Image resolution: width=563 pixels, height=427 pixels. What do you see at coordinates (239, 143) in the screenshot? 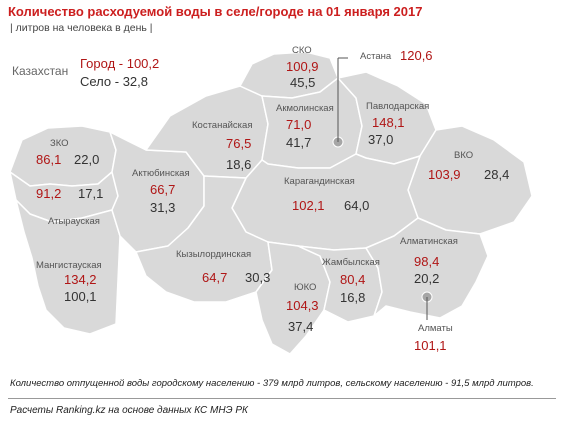
I see `city-value-kostanayskaya: 76,5` at bounding box center [239, 143].